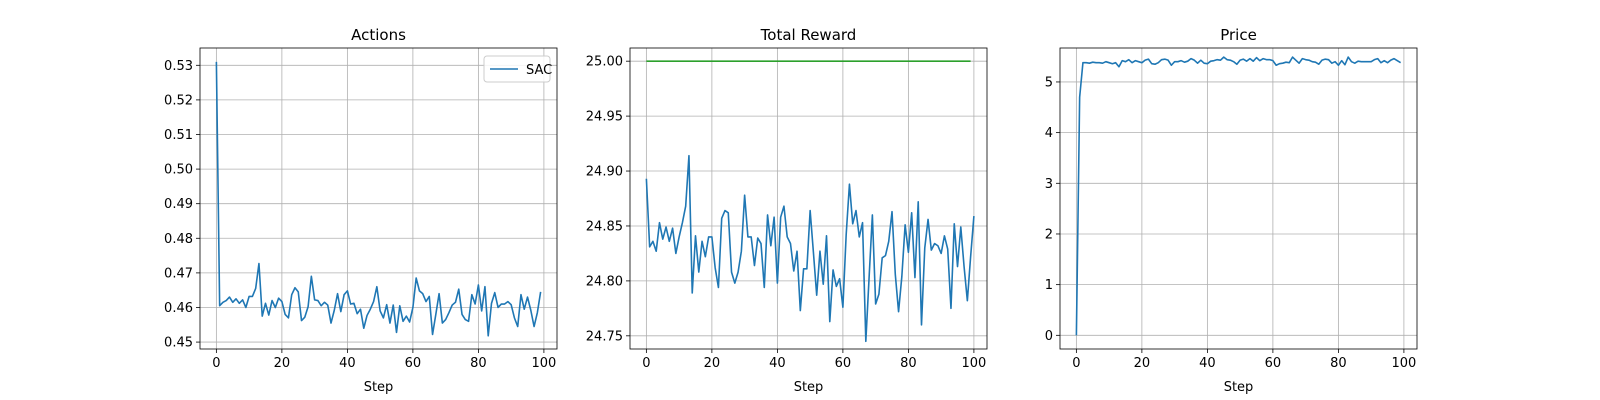 Image resolution: width=1600 pixels, height=400 pixels. What do you see at coordinates (604, 62) in the screenshot?
I see `y-tick-label: 25.00` at bounding box center [604, 62].